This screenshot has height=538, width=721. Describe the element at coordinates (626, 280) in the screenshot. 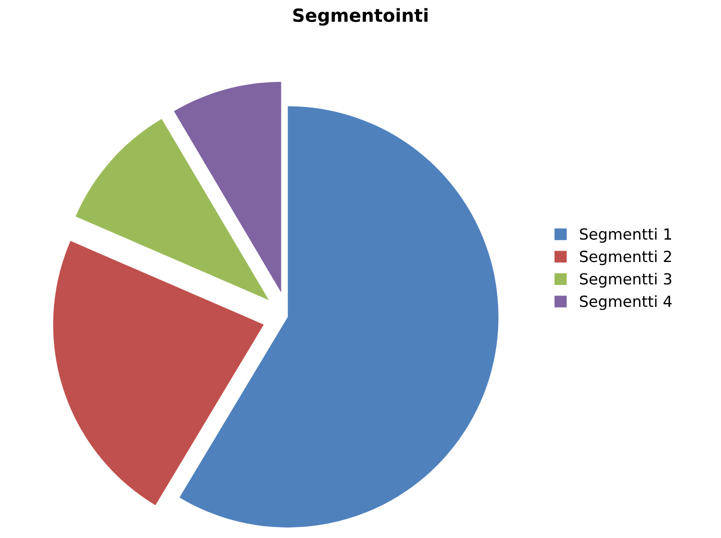

I see `legend-label: Segmentti 3` at that location.